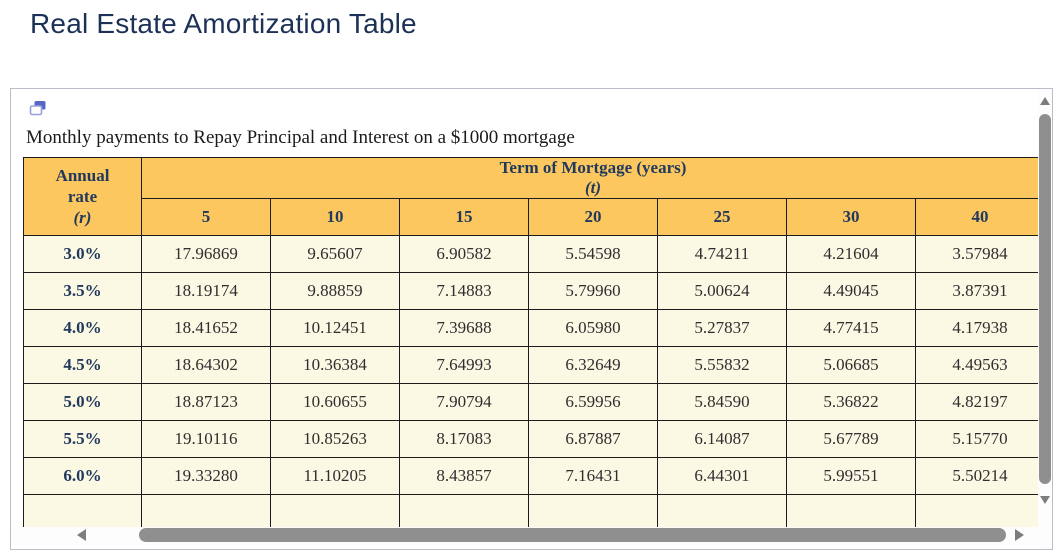 Image resolution: width=1054 pixels, height=552 pixels. I want to click on payment-cell: 5.50214, so click(976, 476).